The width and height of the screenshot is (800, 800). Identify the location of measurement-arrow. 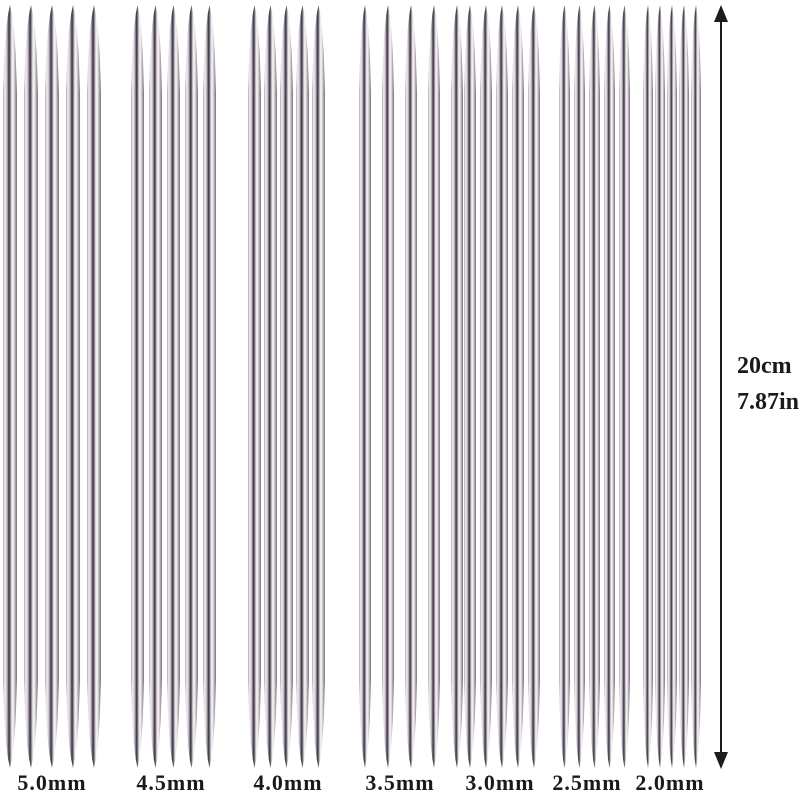
(721, 387).